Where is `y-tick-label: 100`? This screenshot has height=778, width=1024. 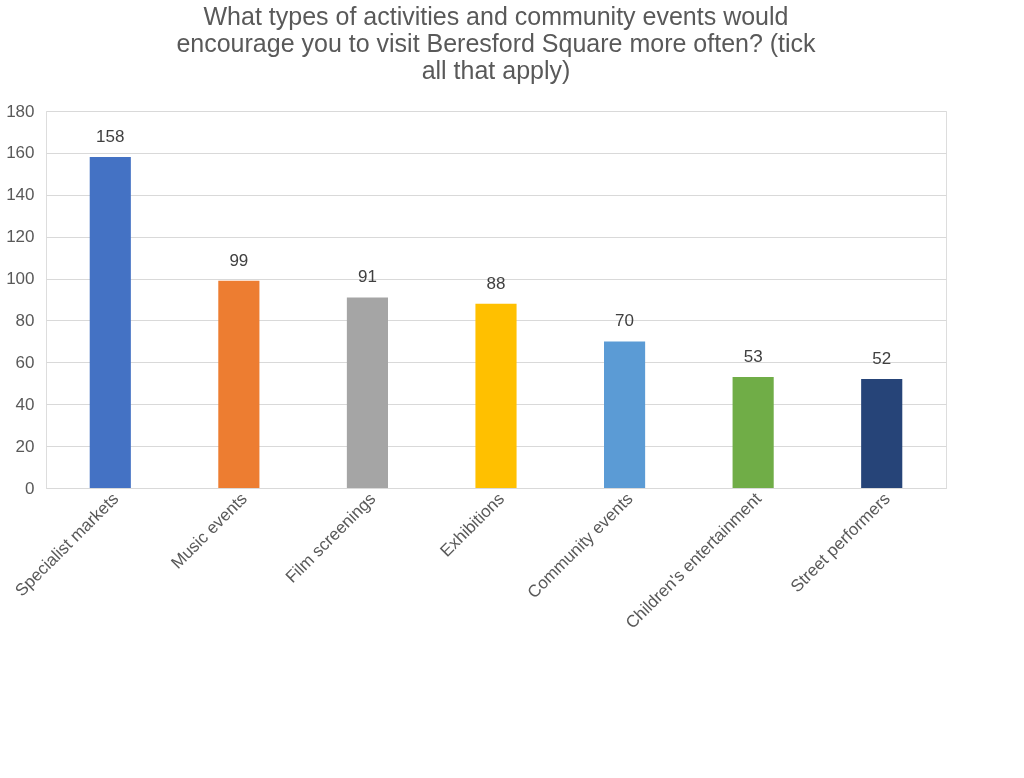 y-tick-label: 100 is located at coordinates (20, 279).